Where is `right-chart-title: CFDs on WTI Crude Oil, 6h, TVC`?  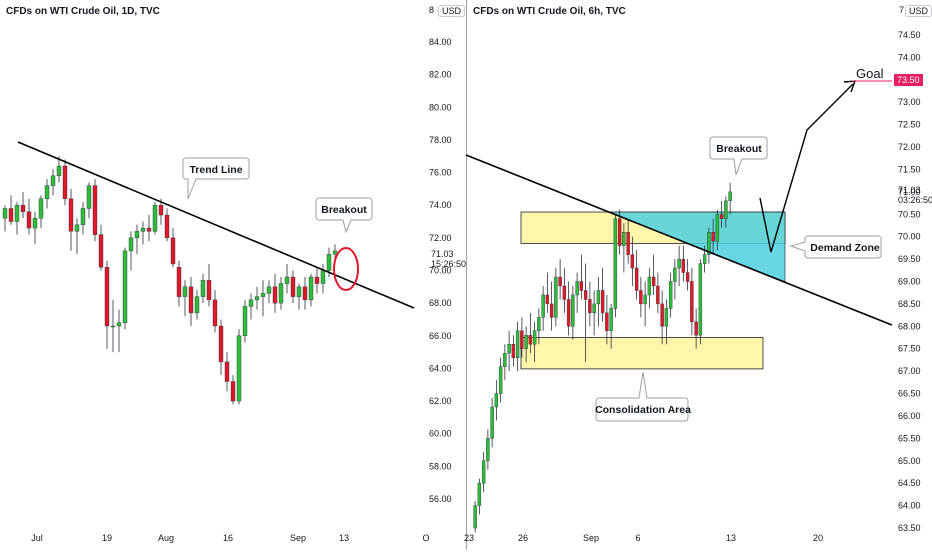 right-chart-title: CFDs on WTI Crude Oil, 6h, TVC is located at coordinates (549, 11).